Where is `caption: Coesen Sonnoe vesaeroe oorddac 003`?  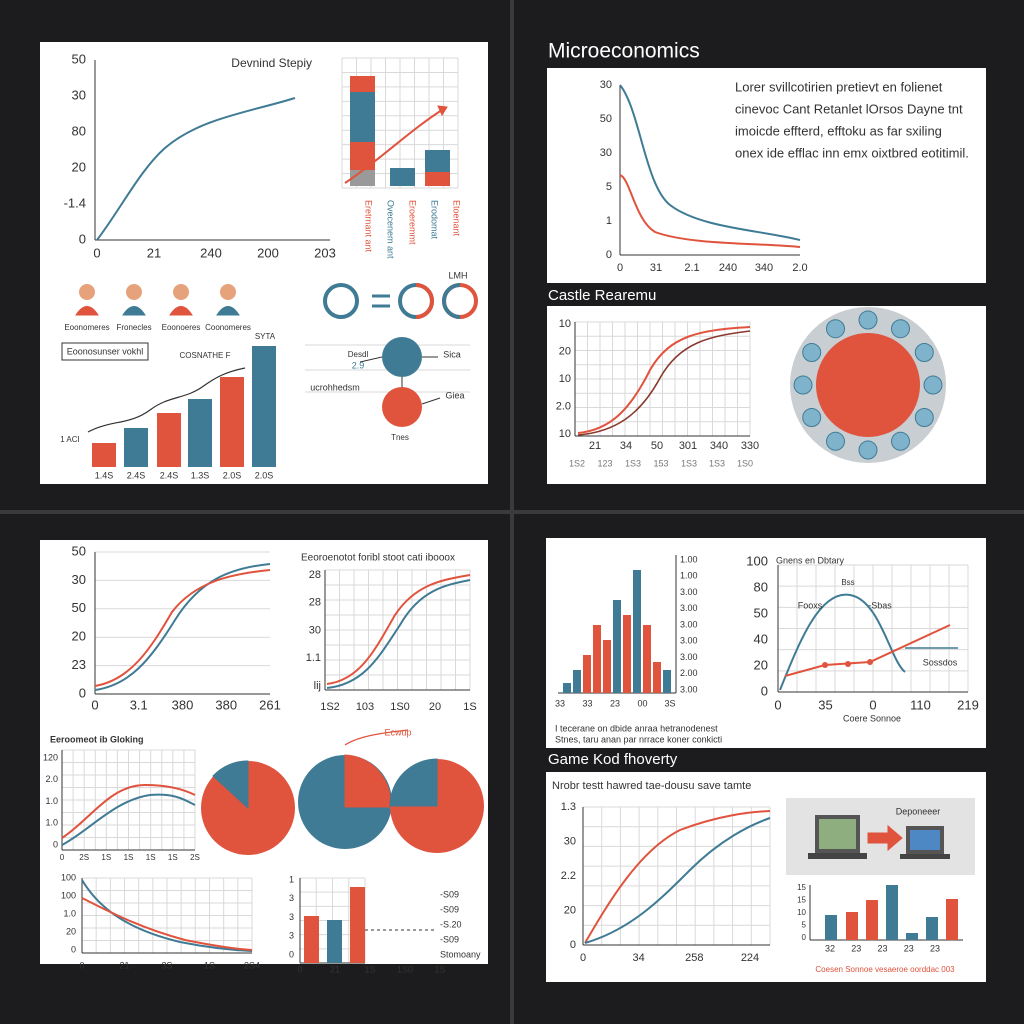
caption: Coesen Sonnoe vesaeroe oorddac 003 is located at coordinates (885, 969).